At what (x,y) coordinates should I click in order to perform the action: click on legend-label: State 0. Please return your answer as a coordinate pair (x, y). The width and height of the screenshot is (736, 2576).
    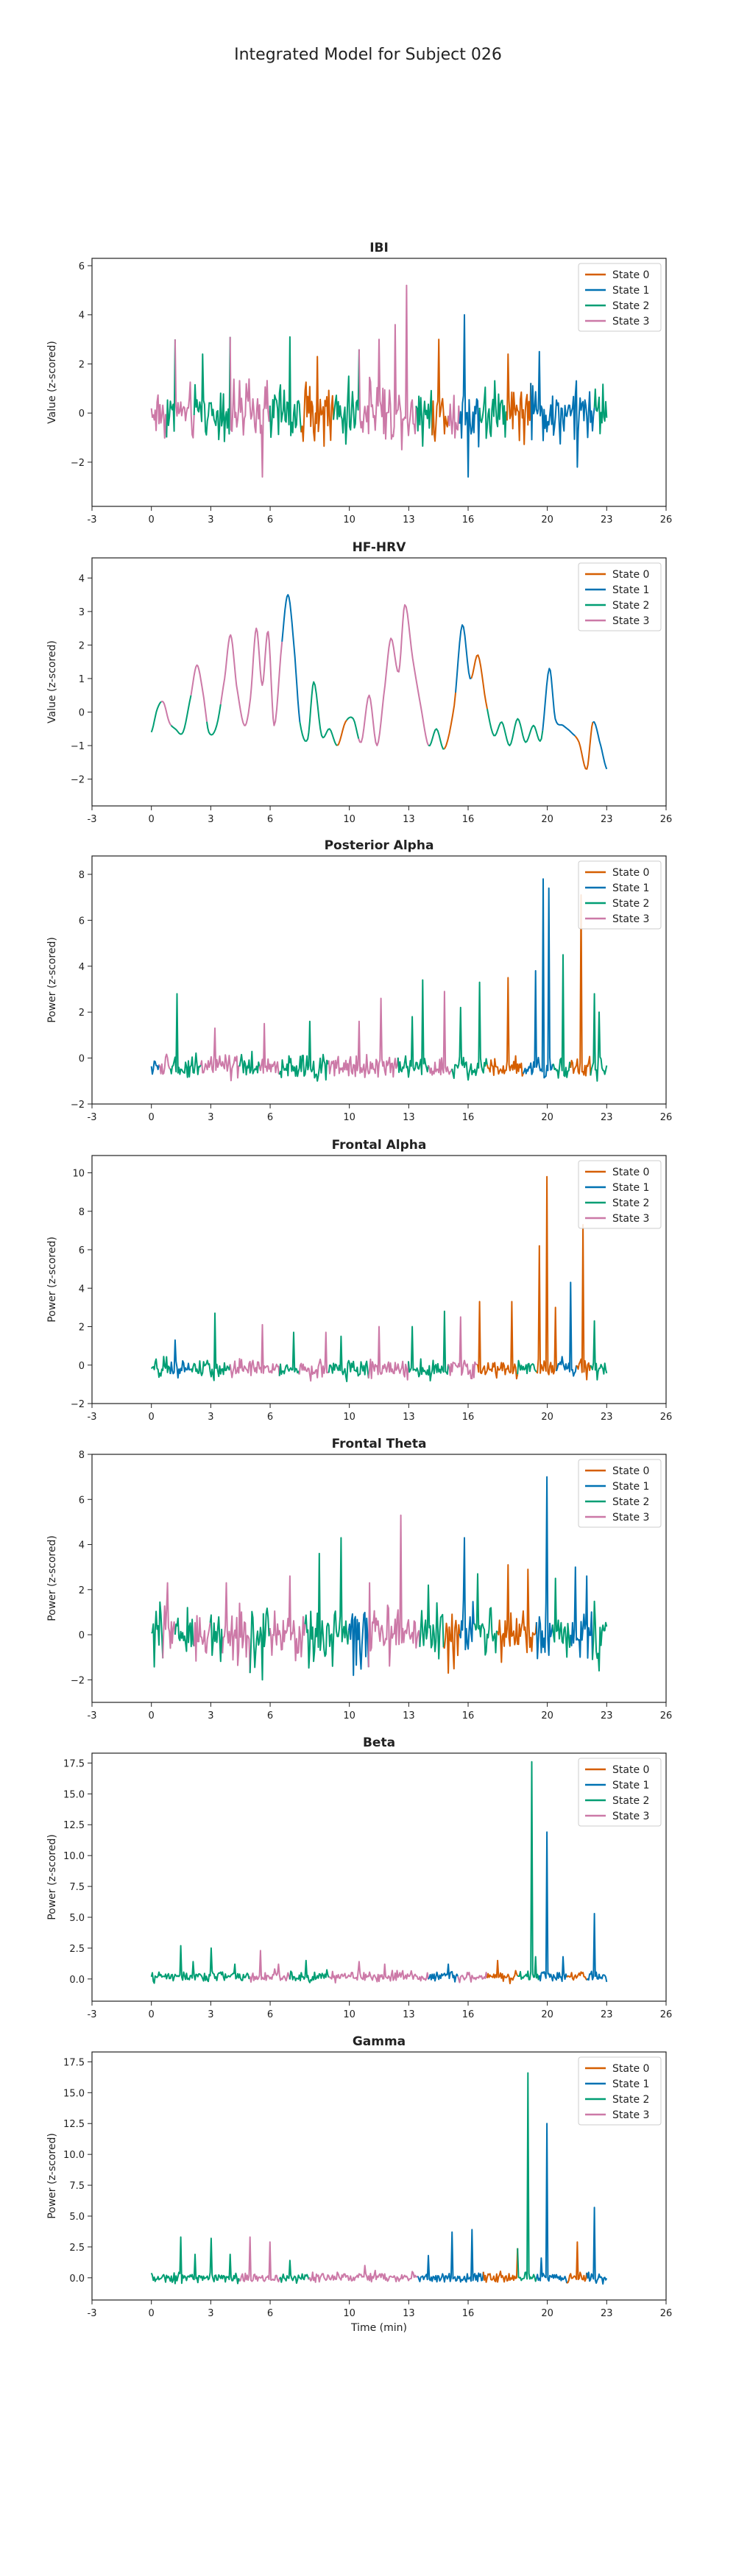
    Looking at the image, I should click on (630, 1172).